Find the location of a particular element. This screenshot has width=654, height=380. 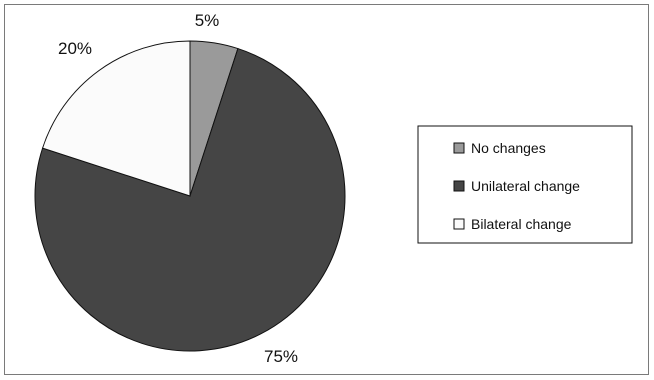

data-label-unilateral-change: 75% is located at coordinates (281, 356).